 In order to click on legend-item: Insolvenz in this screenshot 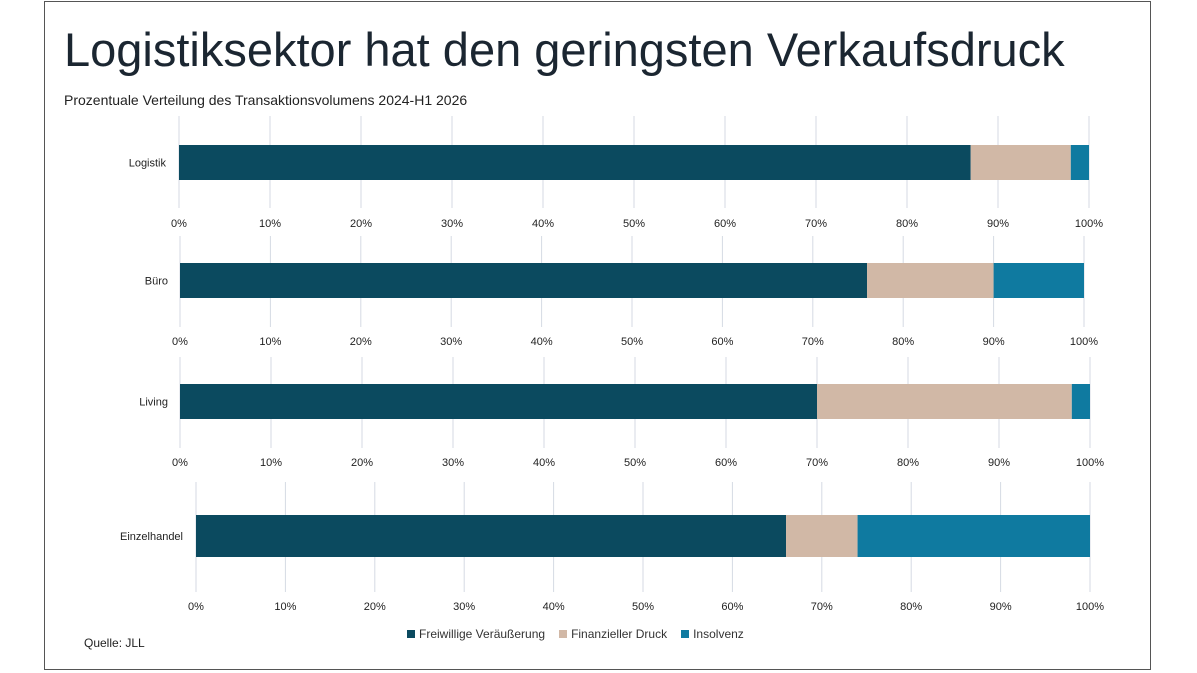, I will do `click(712, 634)`.